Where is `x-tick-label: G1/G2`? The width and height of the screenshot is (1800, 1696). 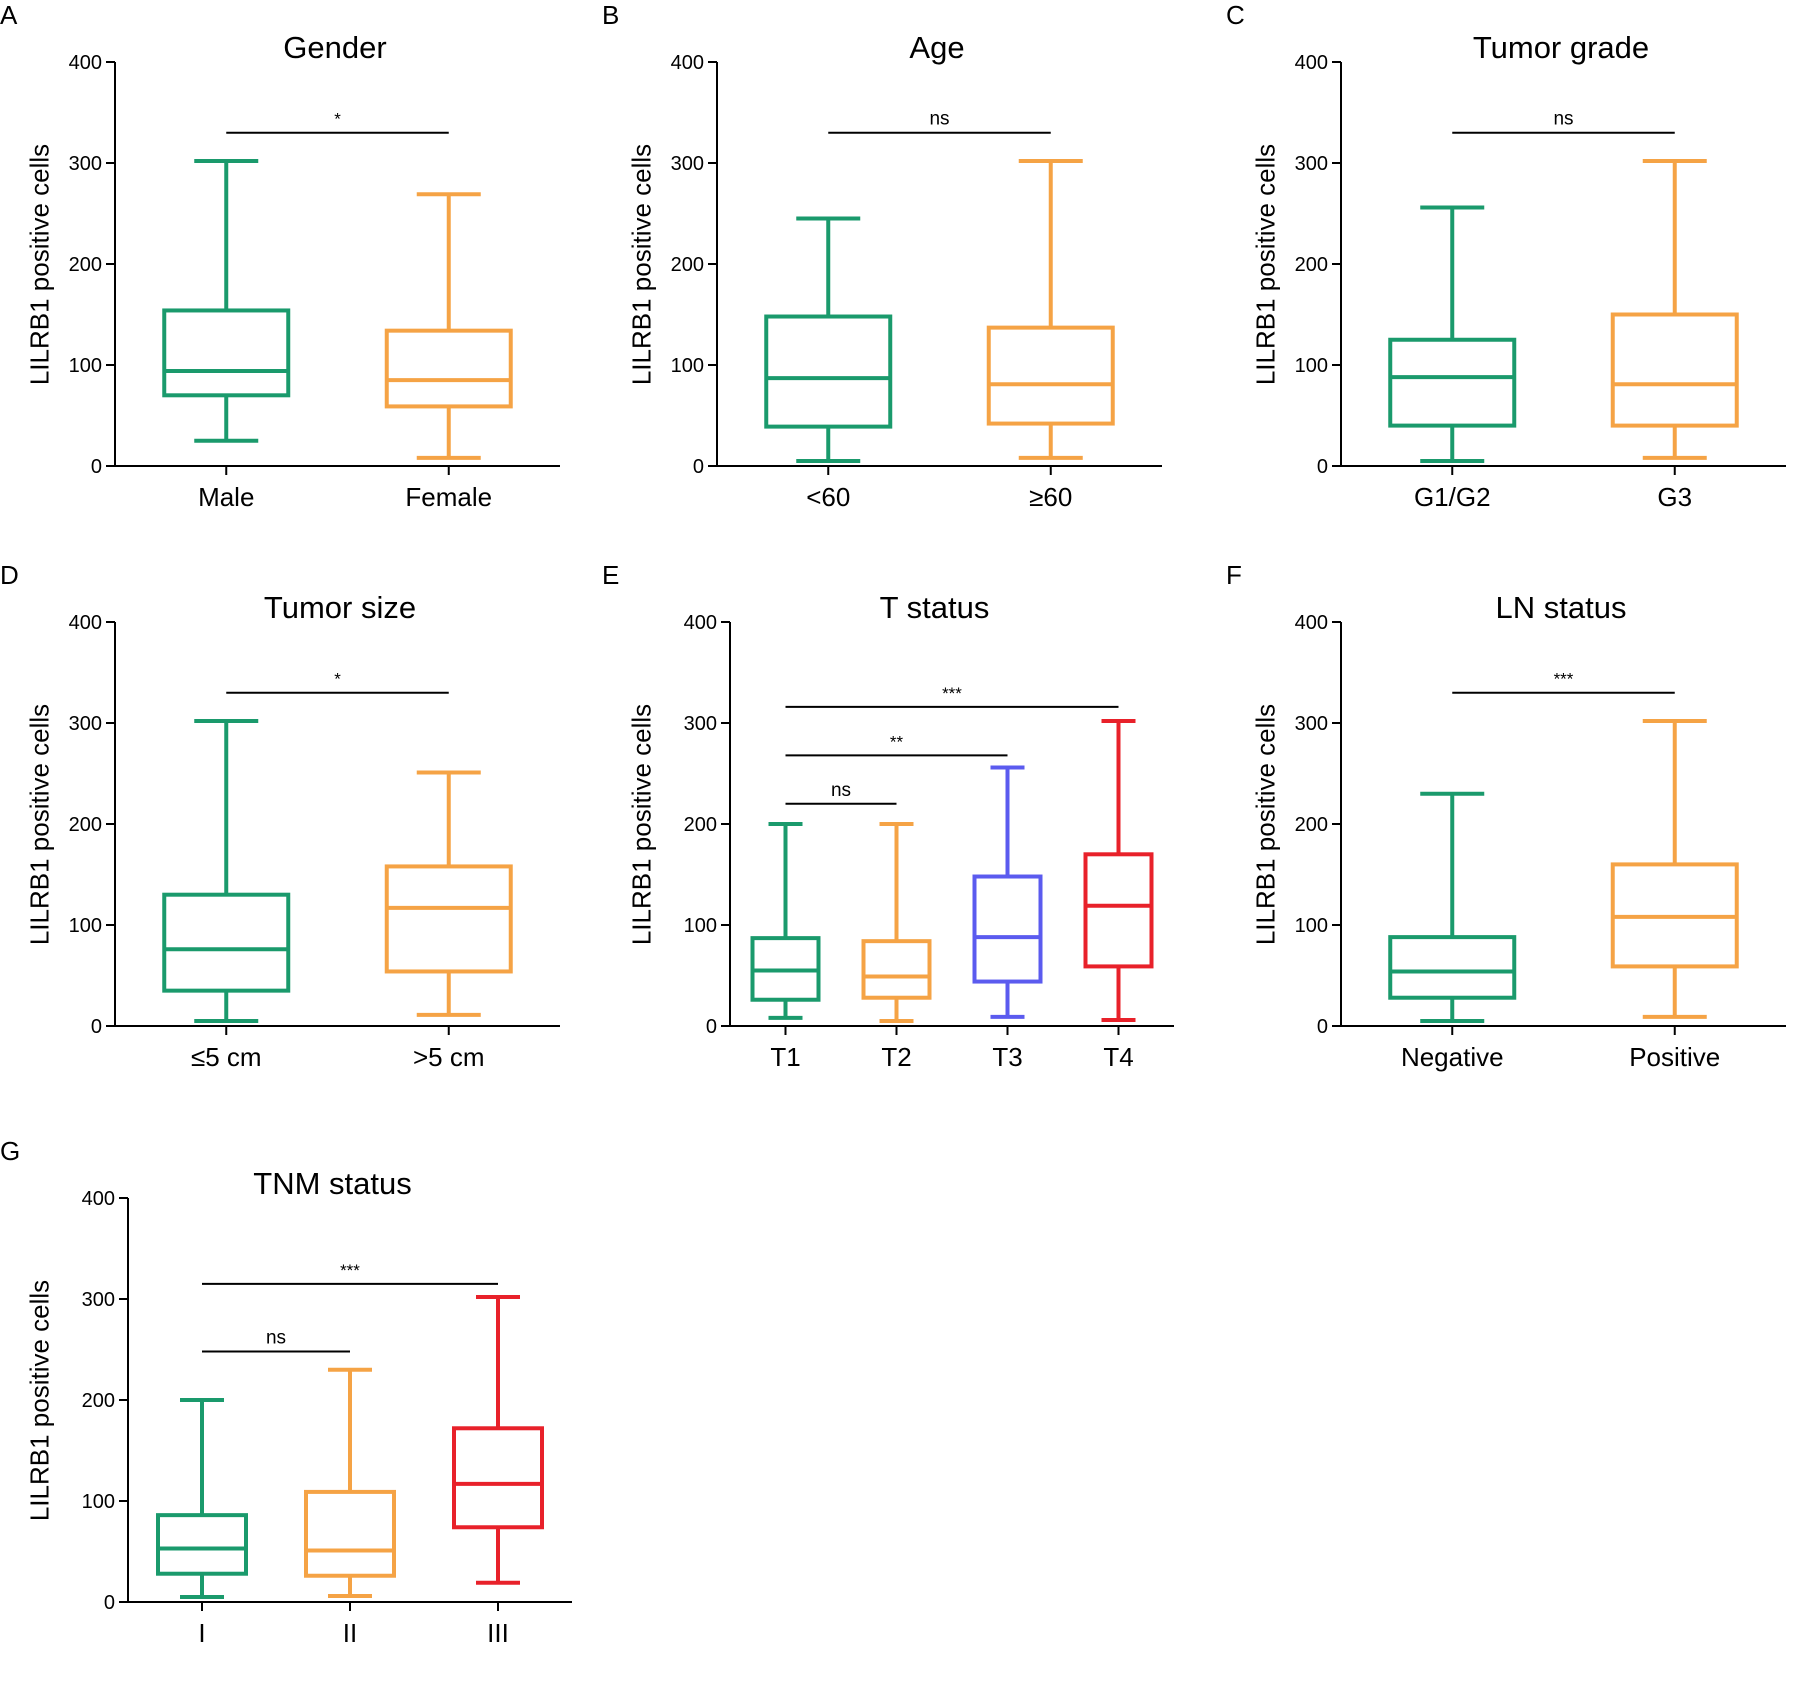 x-tick-label: G1/G2 is located at coordinates (1452, 497).